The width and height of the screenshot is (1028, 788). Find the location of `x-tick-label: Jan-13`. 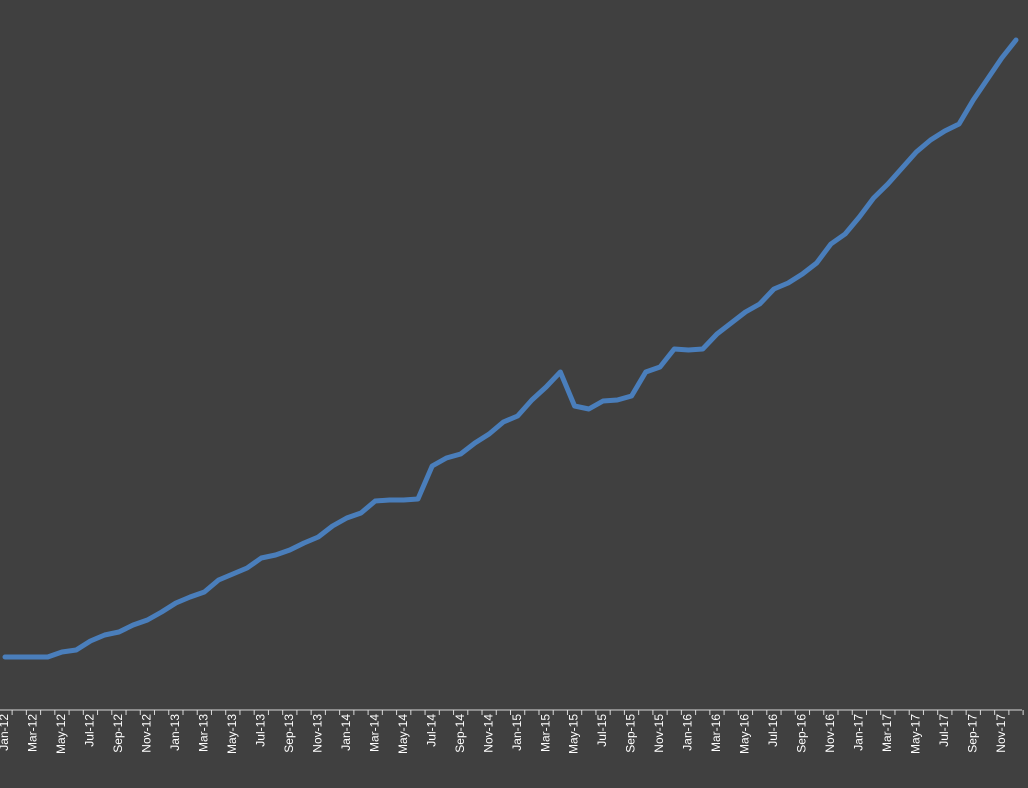

x-tick-label: Jan-13 is located at coordinates (175, 732).